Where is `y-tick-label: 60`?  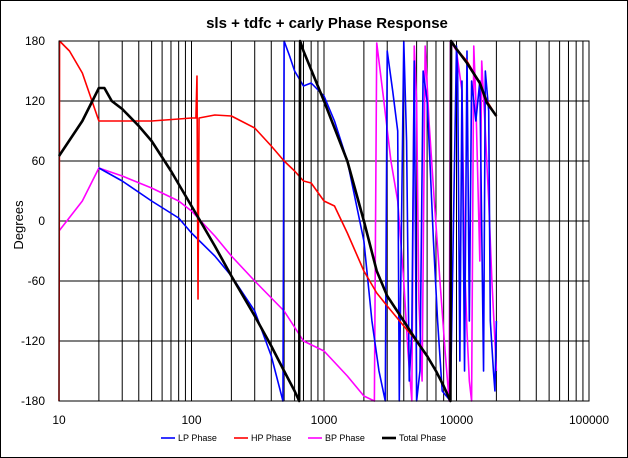
y-tick-label: 60 is located at coordinates (39, 161).